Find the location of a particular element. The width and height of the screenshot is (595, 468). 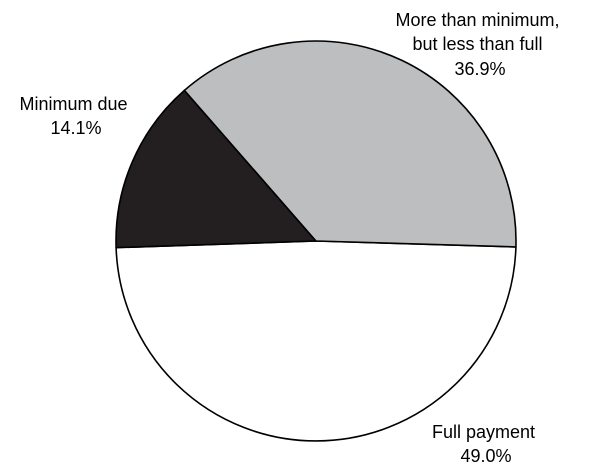

value-minimum-due: 14.1% is located at coordinates (75, 128).